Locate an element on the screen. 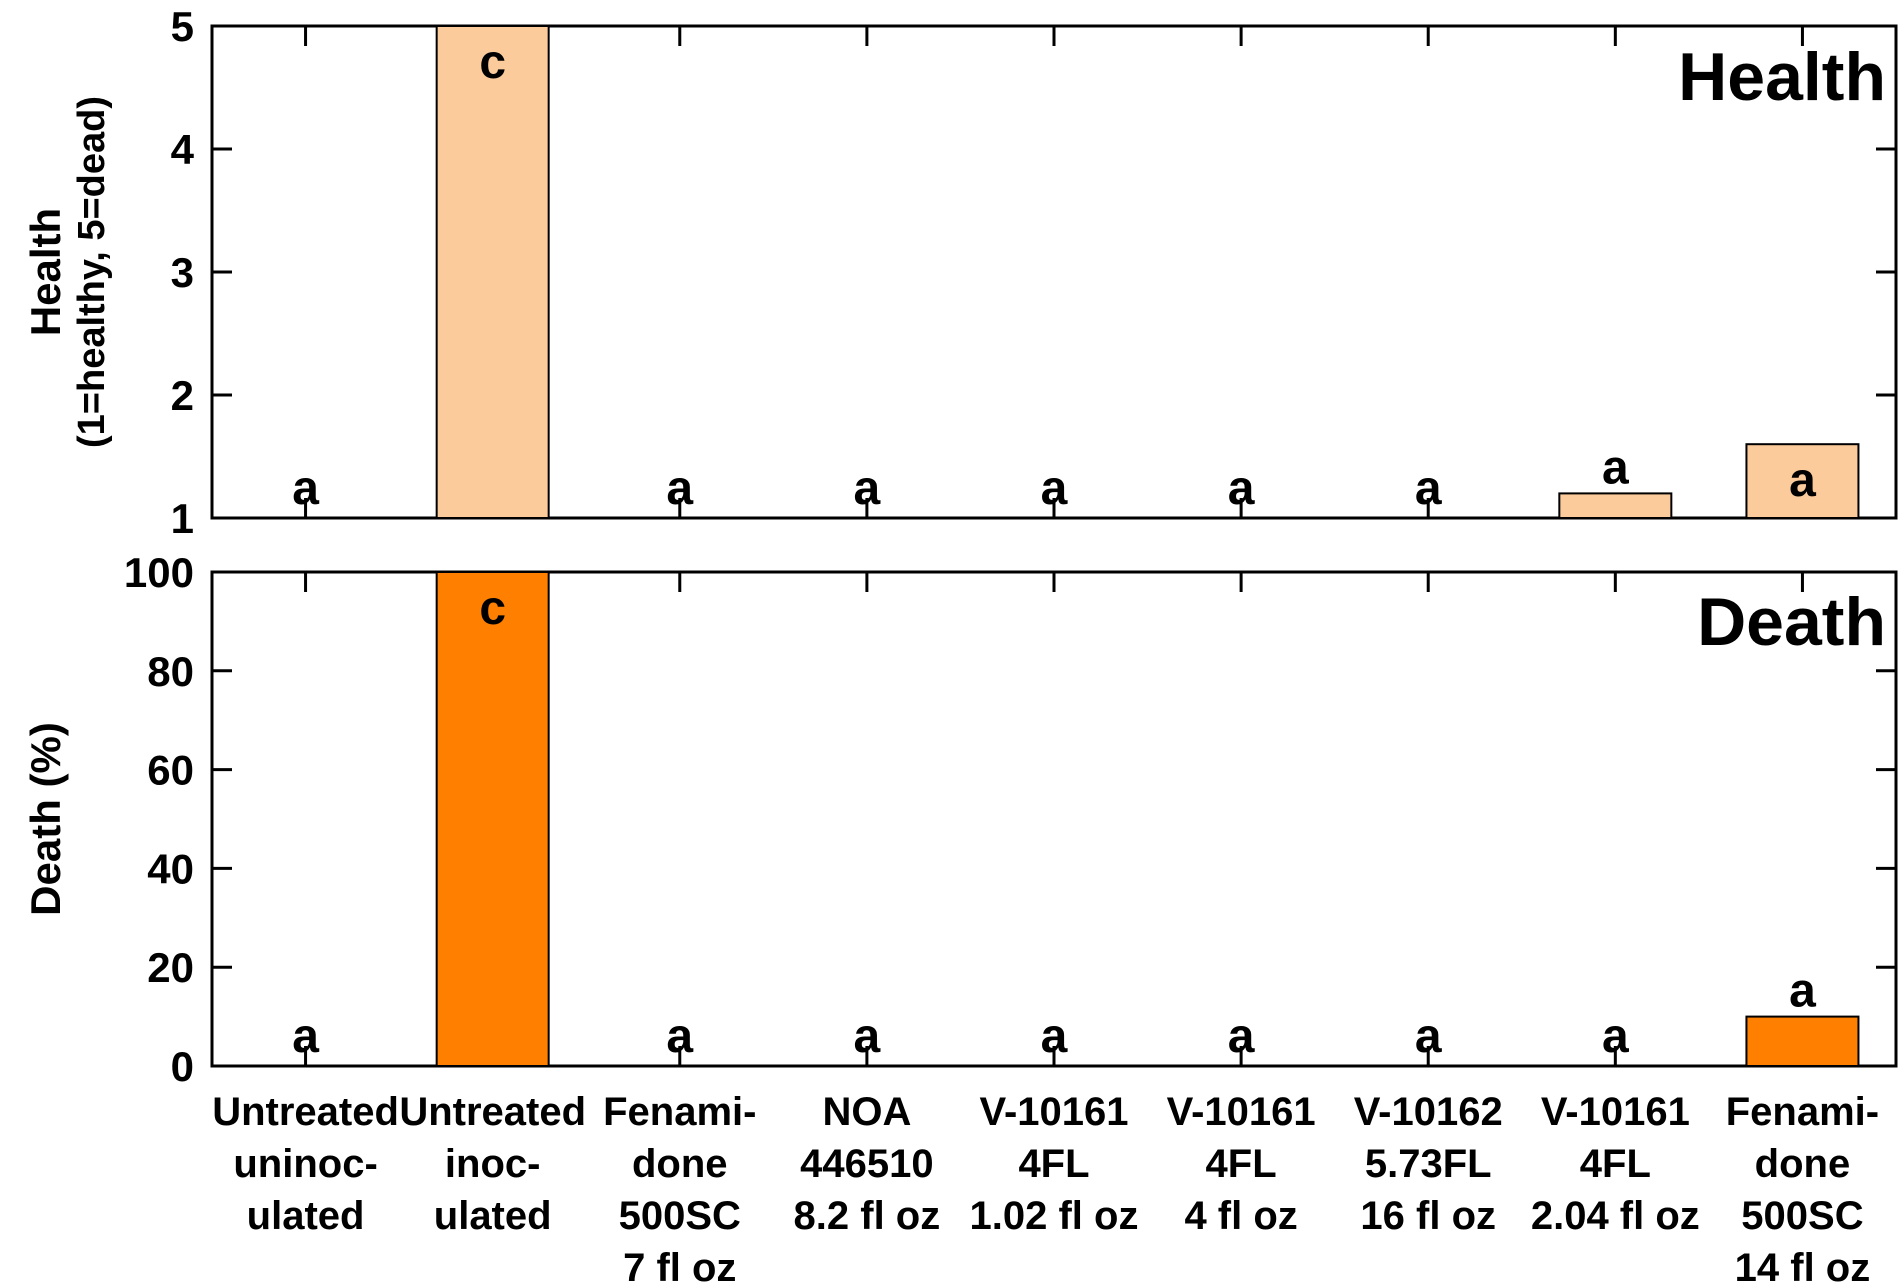 The height and width of the screenshot is (1286, 1901). y-tick-label: 80 is located at coordinates (170, 671).